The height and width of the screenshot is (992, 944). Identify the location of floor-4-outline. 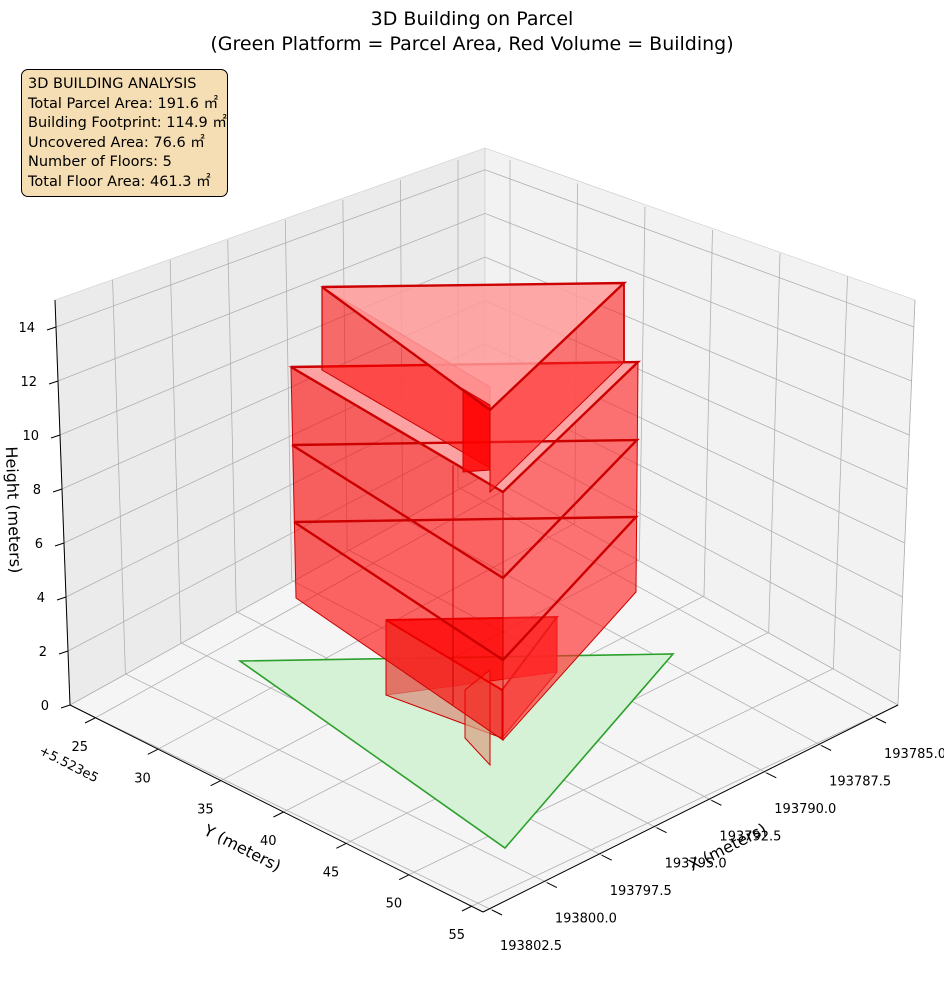
(474, 346).